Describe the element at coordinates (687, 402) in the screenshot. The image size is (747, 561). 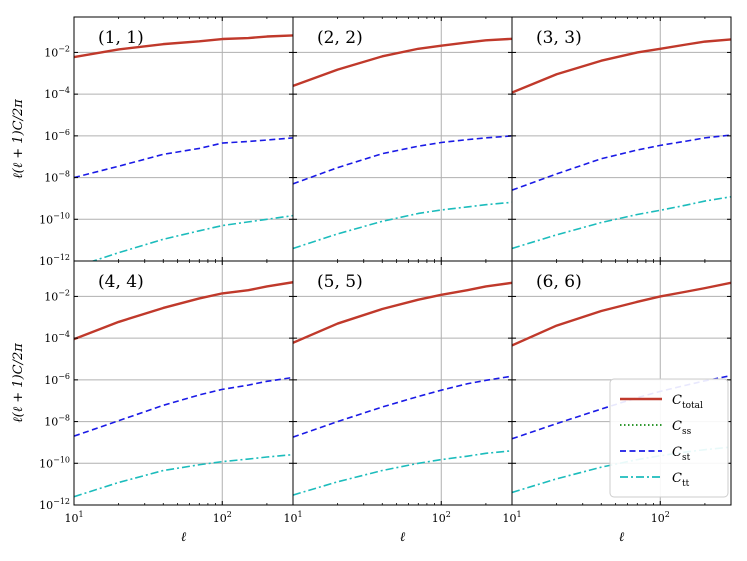
I see `legend-label-total: Ctotal` at that location.